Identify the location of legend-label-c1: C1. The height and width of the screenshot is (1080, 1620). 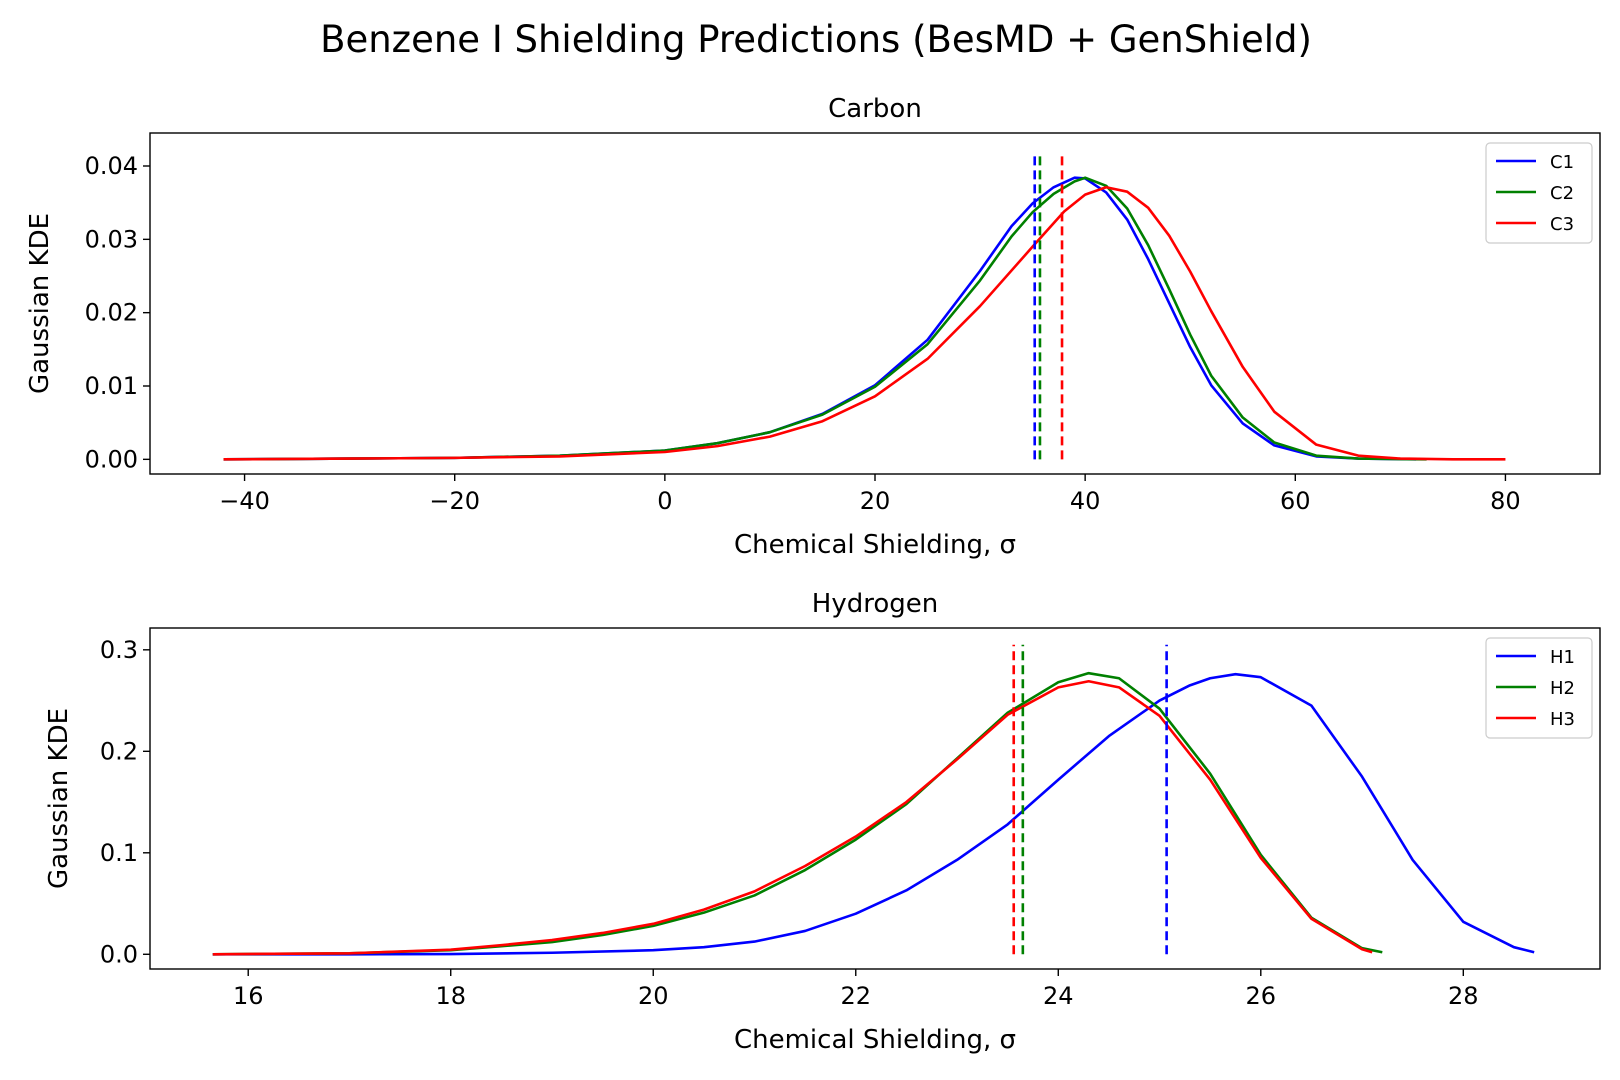
(1562, 162).